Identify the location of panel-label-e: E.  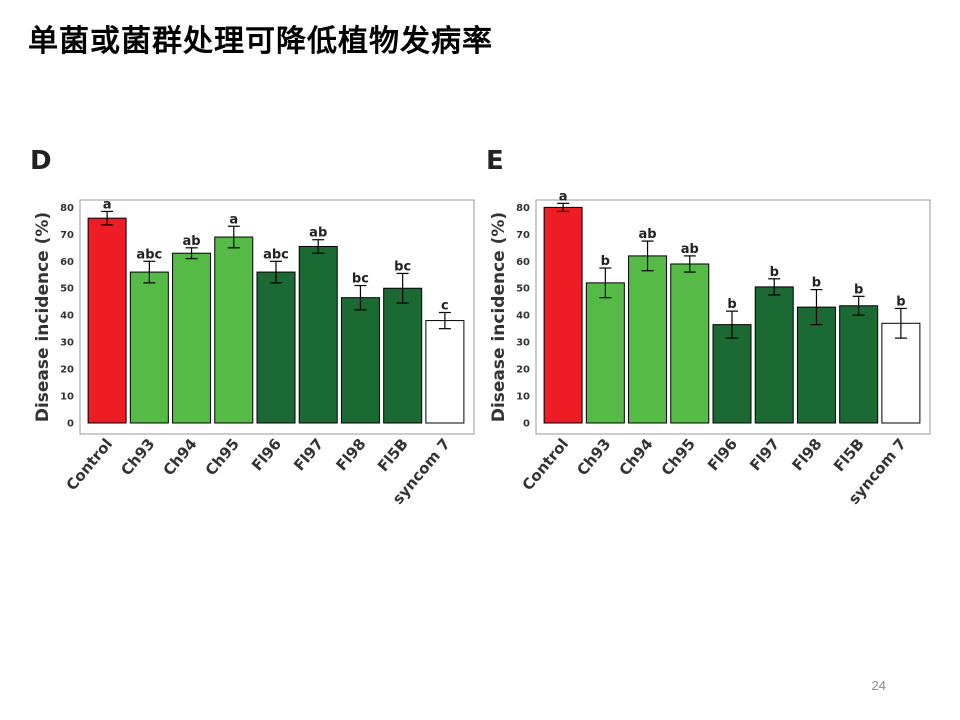
(495, 161).